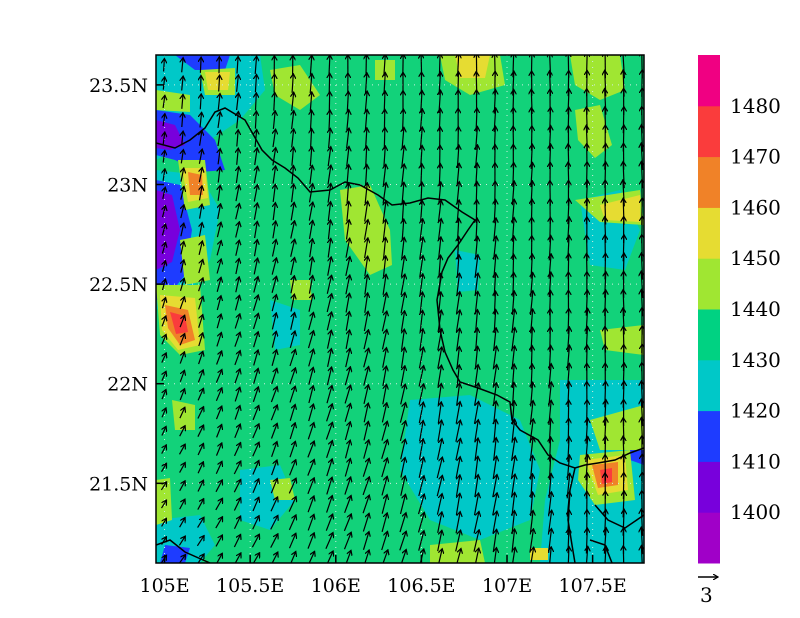 The image size is (800, 618). What do you see at coordinates (507, 586) in the screenshot?
I see `x-tick-label: 107E` at bounding box center [507, 586].